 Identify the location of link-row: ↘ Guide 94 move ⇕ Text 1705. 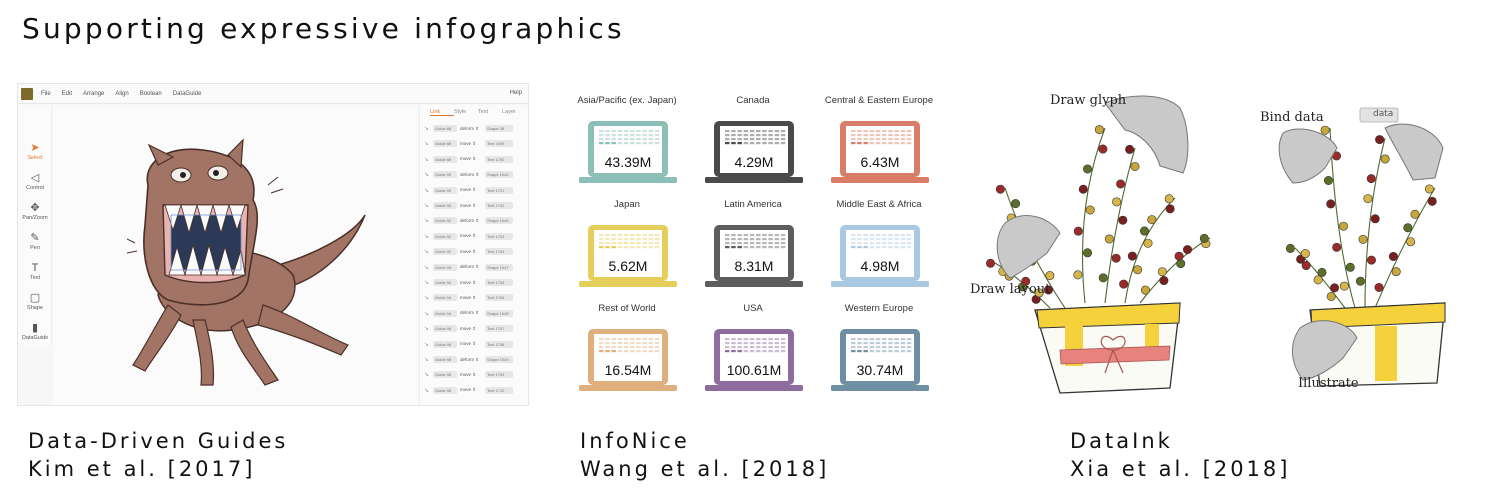
(476, 282).